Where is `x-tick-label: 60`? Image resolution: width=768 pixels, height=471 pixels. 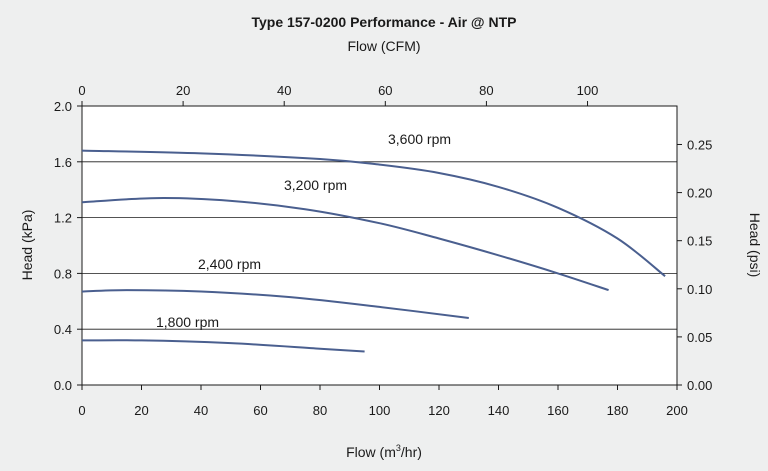 x-tick-label: 60 is located at coordinates (260, 410).